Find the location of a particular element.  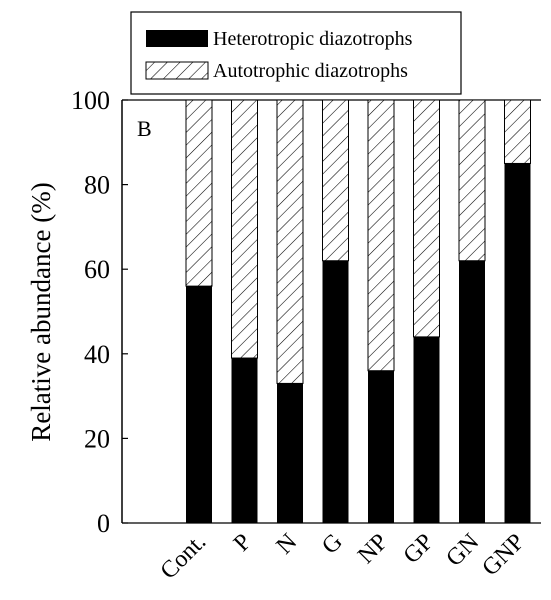

bar-heterotropic-gnp is located at coordinates (517, 343).